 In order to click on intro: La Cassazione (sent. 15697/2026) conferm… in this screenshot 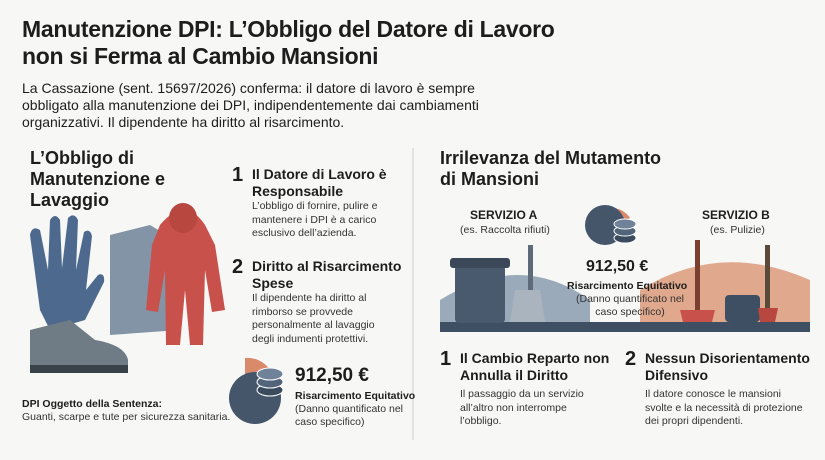, I will do `click(250, 105)`.